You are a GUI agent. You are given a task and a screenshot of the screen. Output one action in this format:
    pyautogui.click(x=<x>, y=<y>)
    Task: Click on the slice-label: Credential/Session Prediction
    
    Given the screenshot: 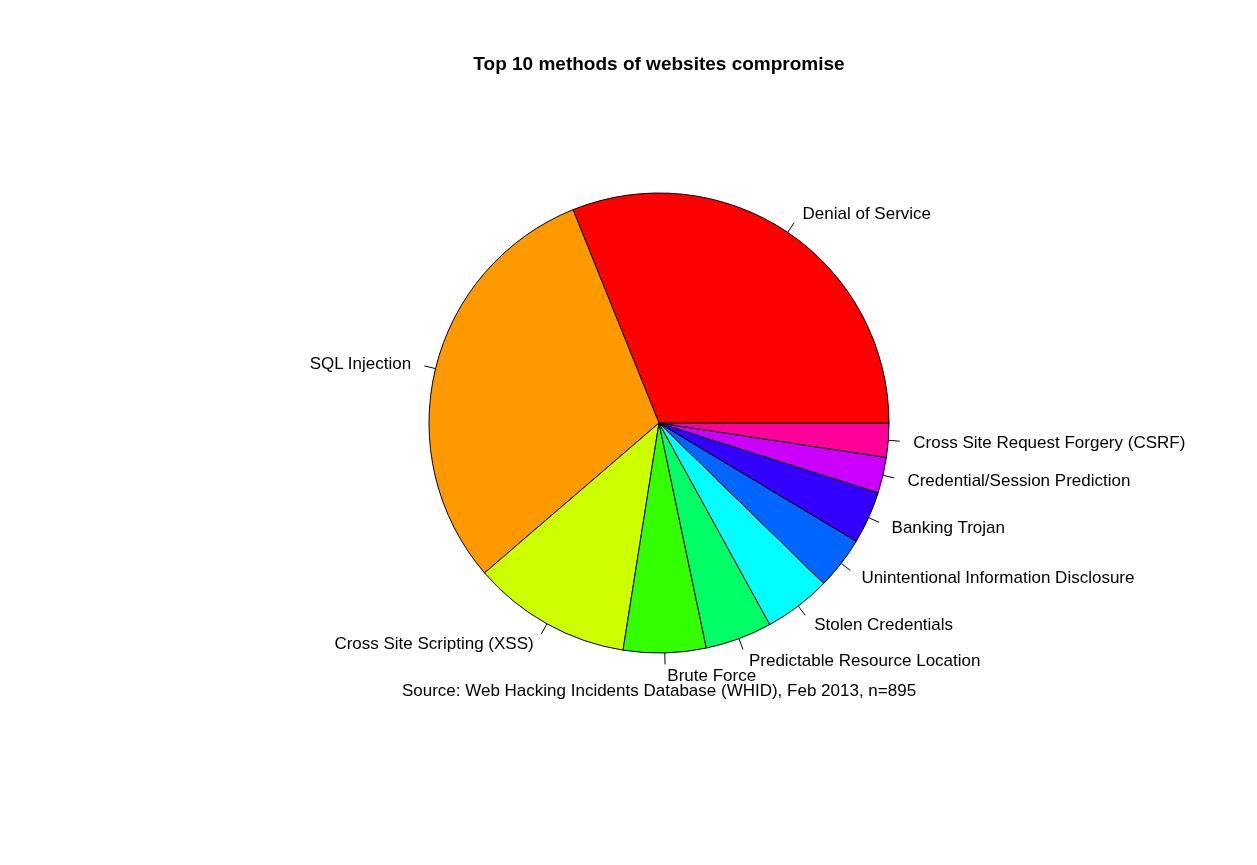 What is the action you would take?
    pyautogui.click(x=1019, y=481)
    